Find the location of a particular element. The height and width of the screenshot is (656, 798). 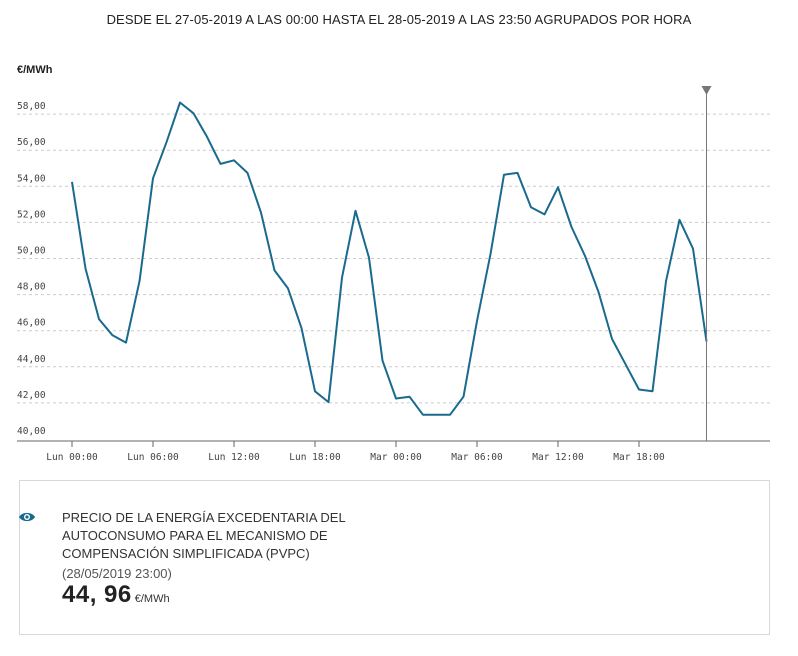

x-tick-label: Lun 06:00 is located at coordinates (153, 457).